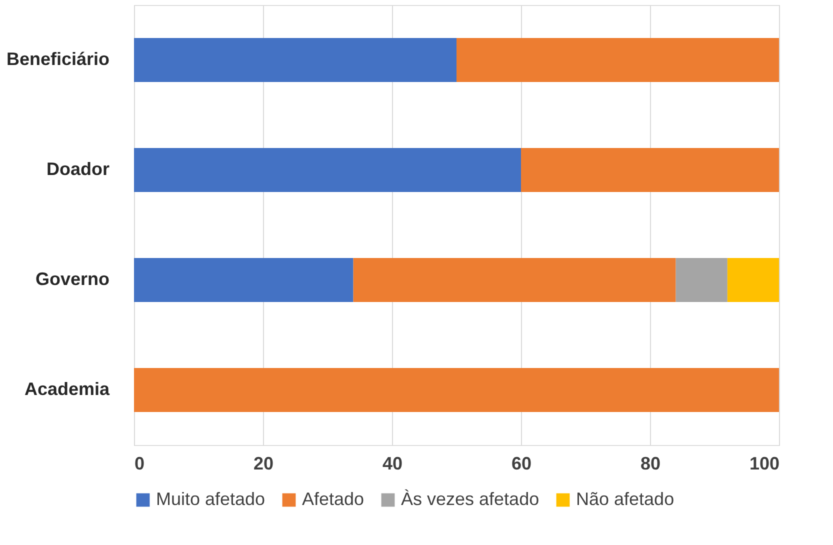 This screenshot has width=833, height=545. What do you see at coordinates (139, 464) in the screenshot?
I see `x-tick-label: 0` at bounding box center [139, 464].